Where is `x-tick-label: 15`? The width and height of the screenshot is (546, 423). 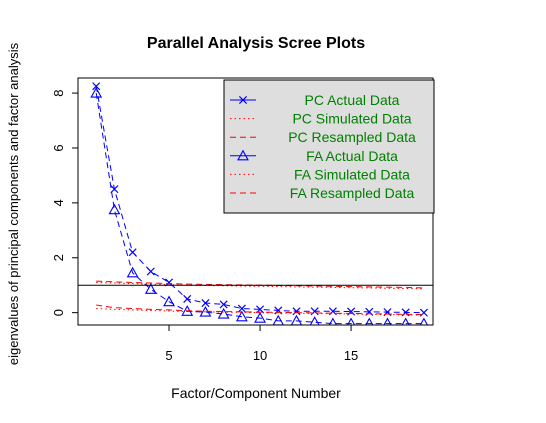
x-tick-label: 15 is located at coordinates (351, 355).